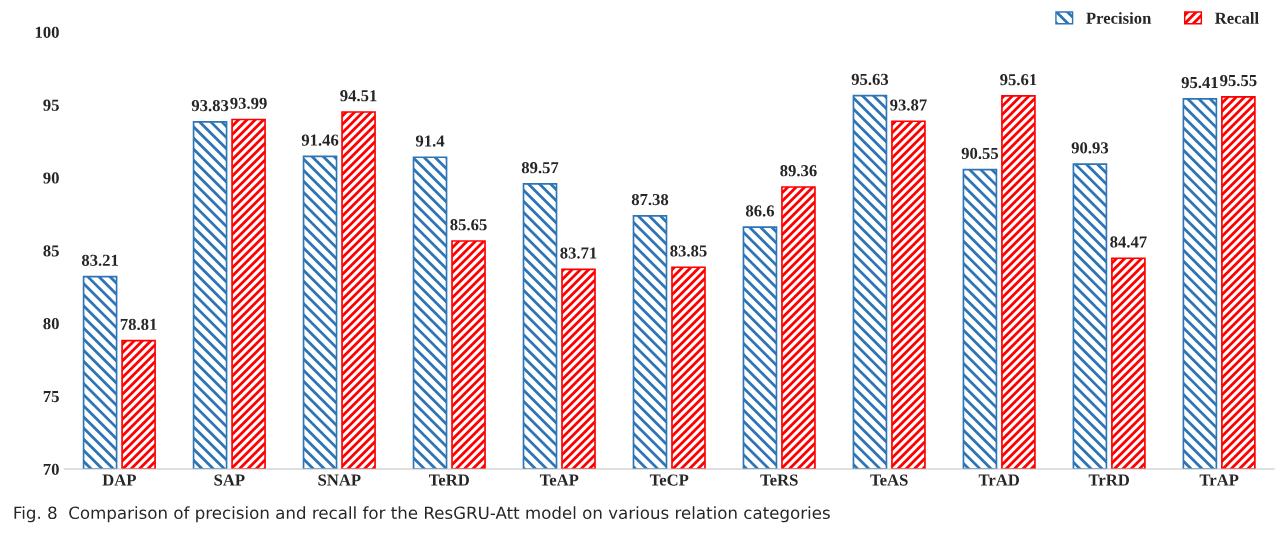 This screenshot has width=1287, height=533. What do you see at coordinates (798, 171) in the screenshot?
I see `data-label: 89.36` at bounding box center [798, 171].